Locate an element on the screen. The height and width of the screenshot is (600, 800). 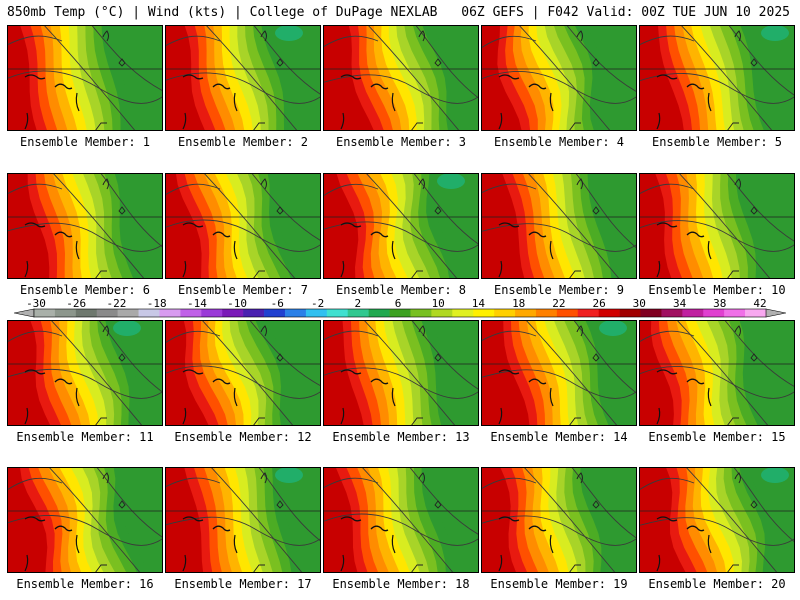
panel-label: Ensemble Member: 8 is located at coordinates (401, 290).